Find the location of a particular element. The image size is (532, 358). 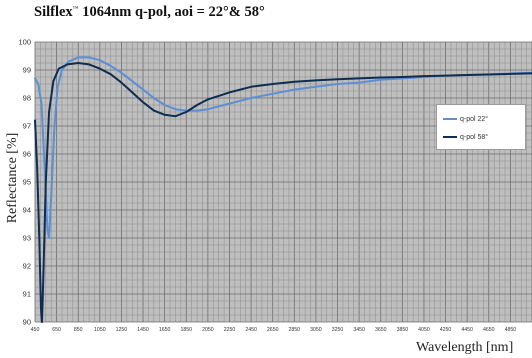

x-tick-label: 2650 is located at coordinates (273, 330).